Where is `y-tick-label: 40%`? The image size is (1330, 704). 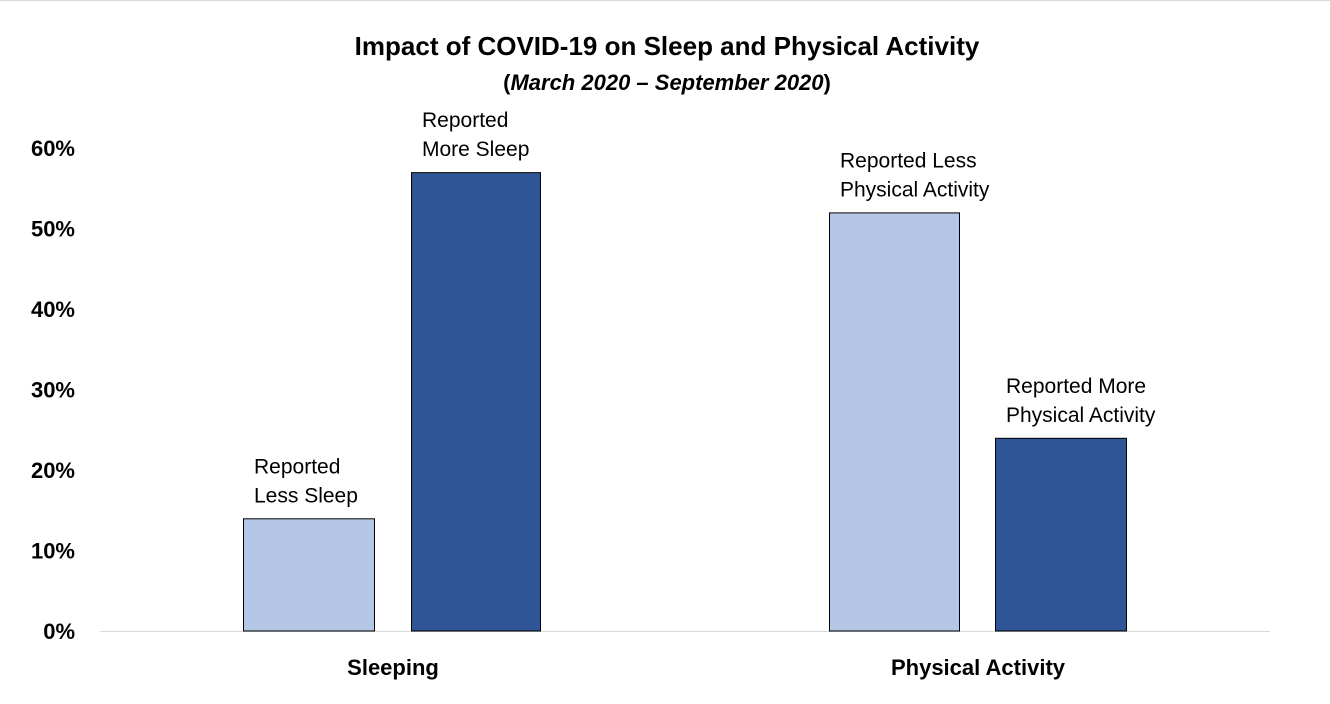 y-tick-label: 40% is located at coordinates (53, 309).